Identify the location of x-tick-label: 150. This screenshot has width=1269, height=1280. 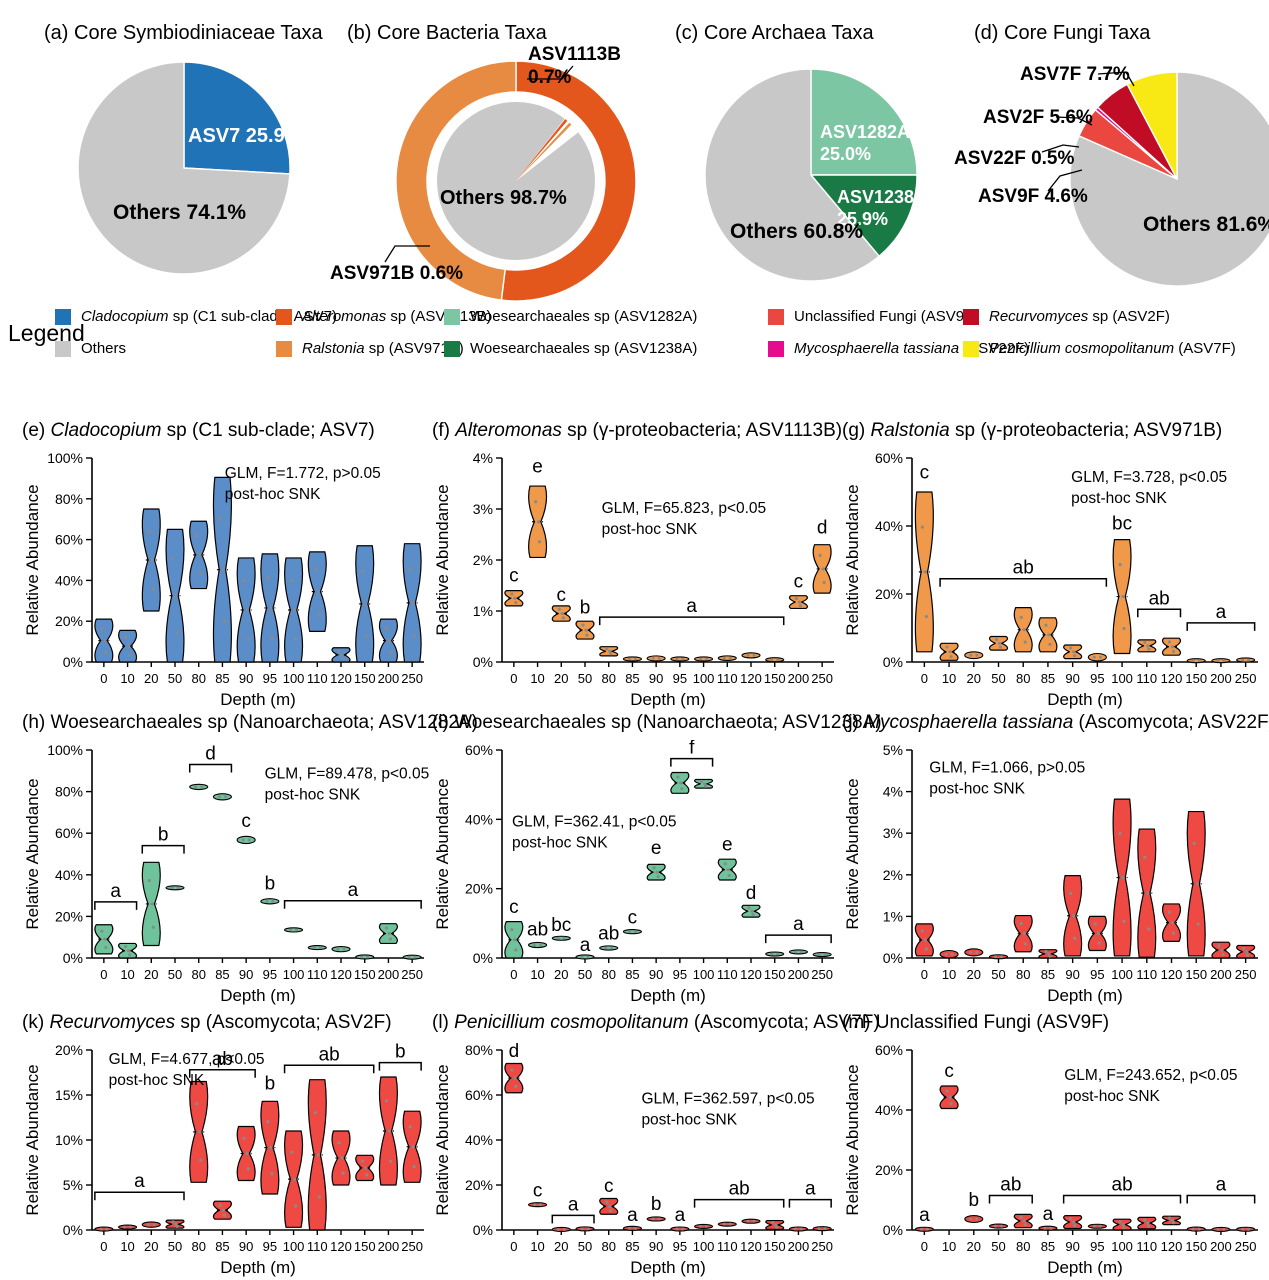
(1196, 1246).